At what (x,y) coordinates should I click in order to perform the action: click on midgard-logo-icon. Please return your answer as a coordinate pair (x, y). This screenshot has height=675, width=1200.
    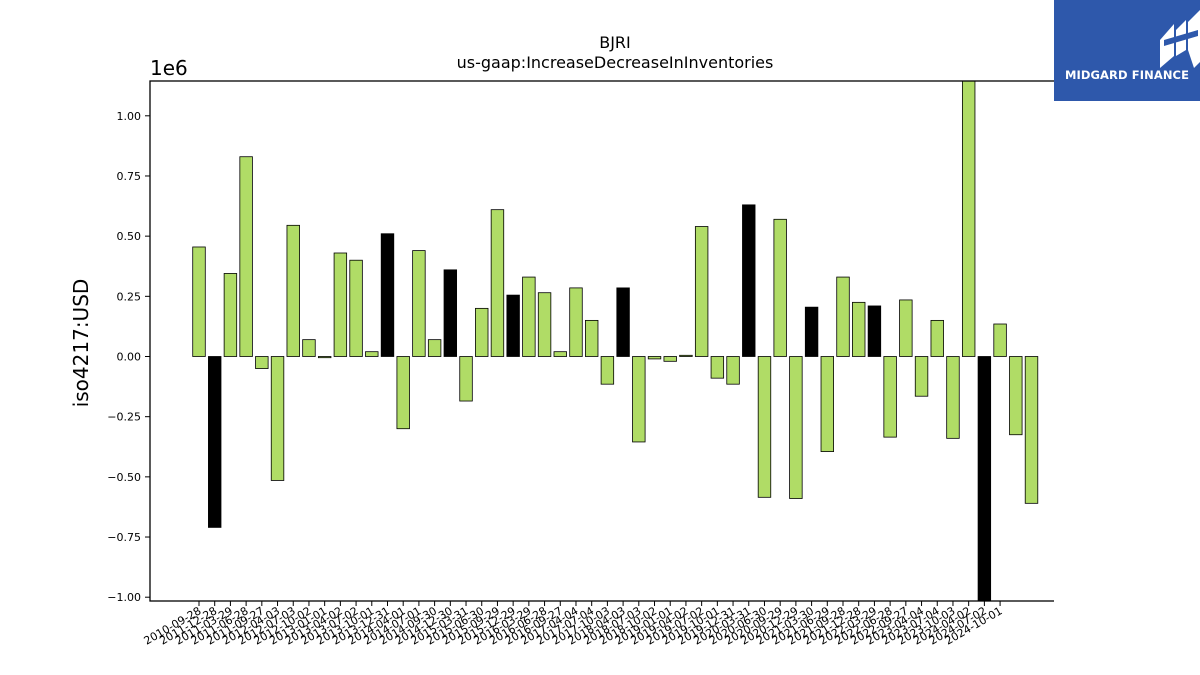
    Looking at the image, I should click on (1180, 39).